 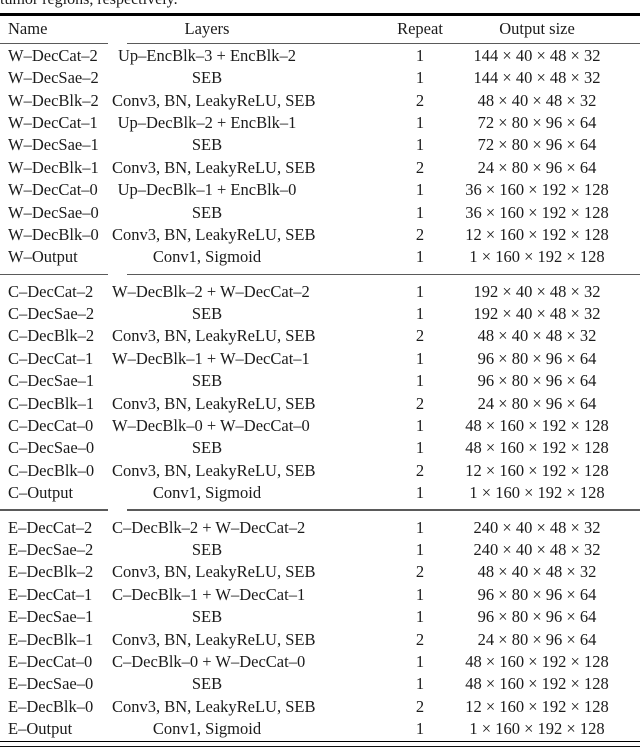 I want to click on caption-text: tumor regions, respectively., so click(x=320, y=5).